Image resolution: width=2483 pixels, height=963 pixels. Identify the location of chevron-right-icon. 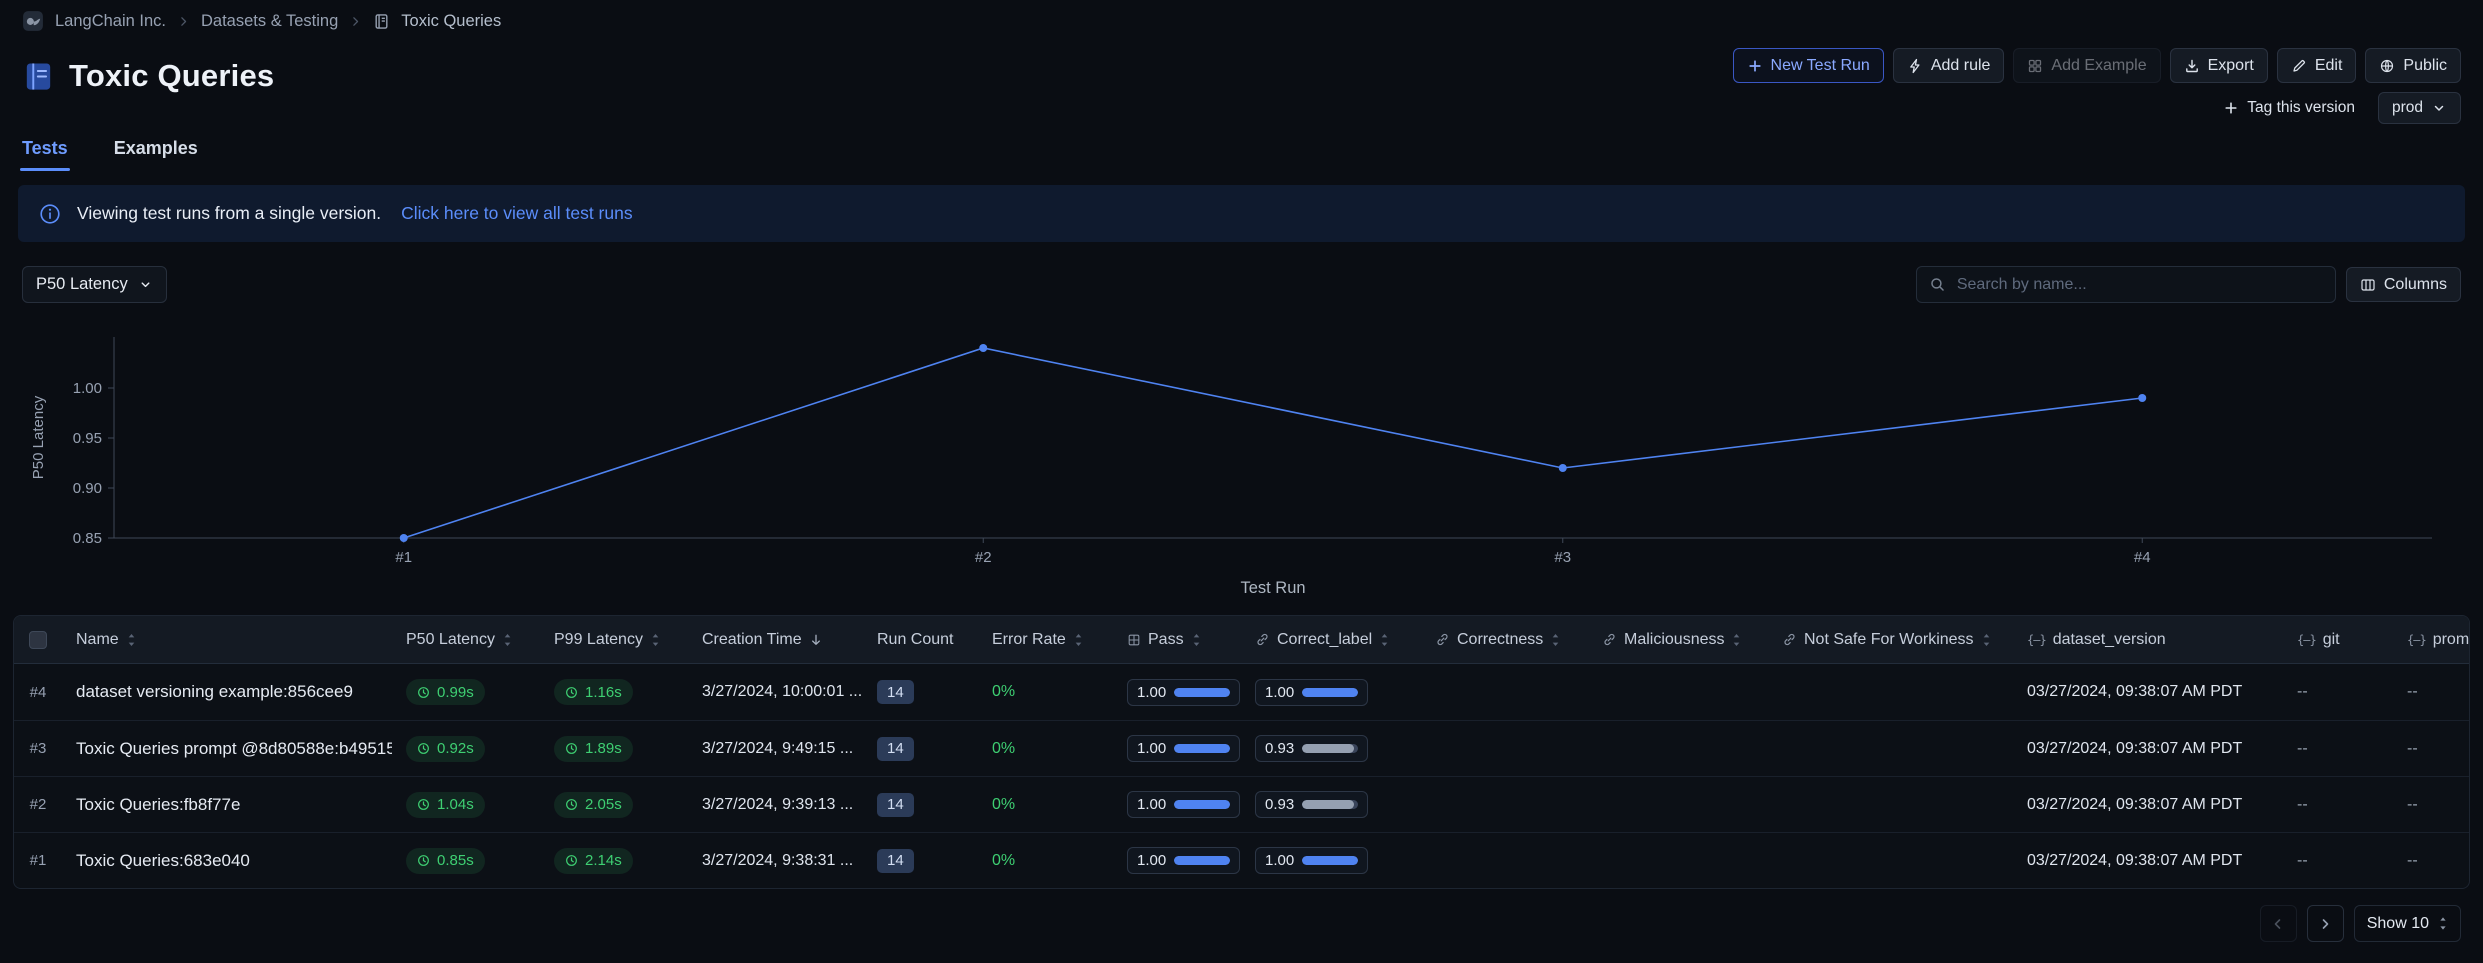
(355, 21).